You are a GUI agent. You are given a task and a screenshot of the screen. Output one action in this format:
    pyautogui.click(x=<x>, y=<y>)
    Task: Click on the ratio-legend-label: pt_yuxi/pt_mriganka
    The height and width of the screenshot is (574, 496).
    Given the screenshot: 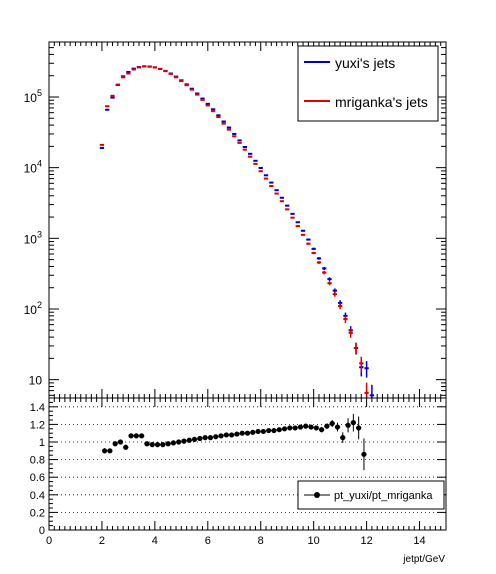 What is the action you would take?
    pyautogui.click(x=383, y=496)
    